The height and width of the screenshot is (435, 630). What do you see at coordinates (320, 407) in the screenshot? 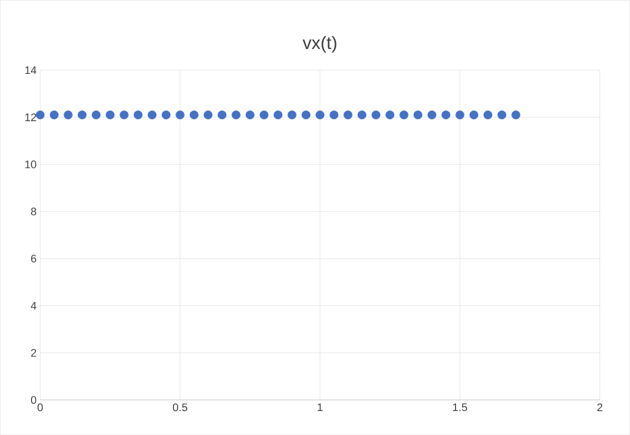
I see `x-tick-label: 1` at bounding box center [320, 407].